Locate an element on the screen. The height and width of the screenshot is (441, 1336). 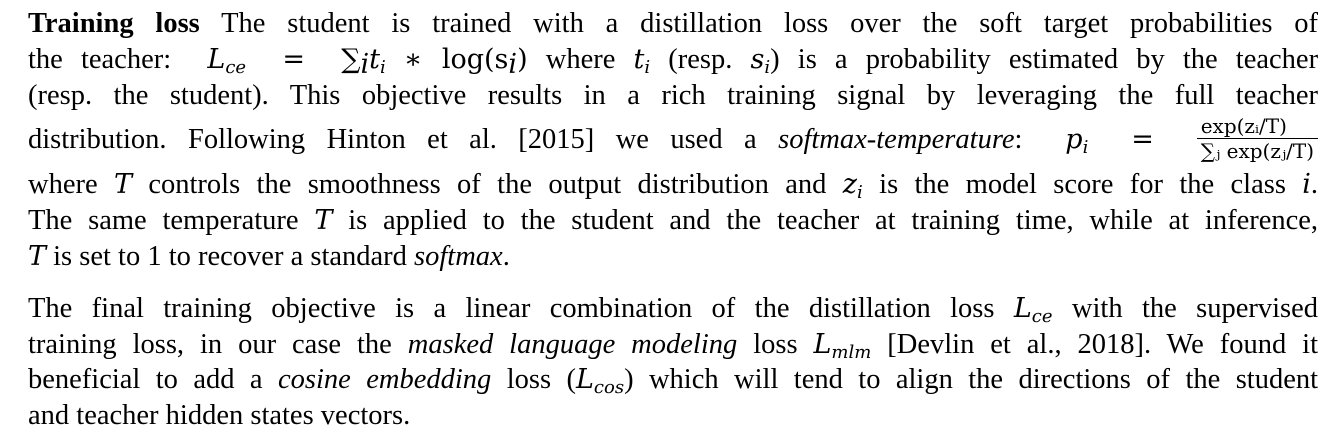
text-run: is set to 1 to recover a standard is located at coordinates (230, 256).